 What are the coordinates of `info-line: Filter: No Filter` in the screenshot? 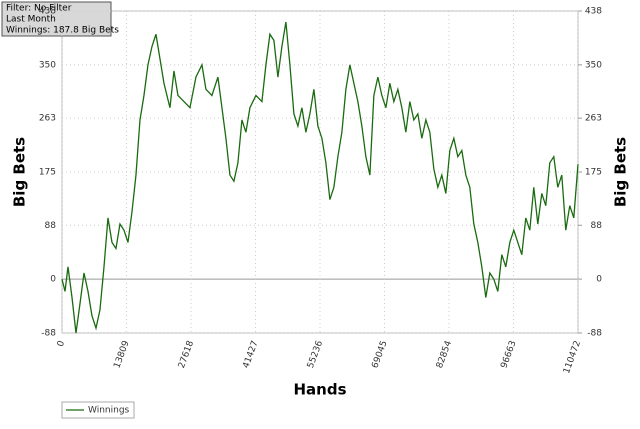 It's located at (39, 9).